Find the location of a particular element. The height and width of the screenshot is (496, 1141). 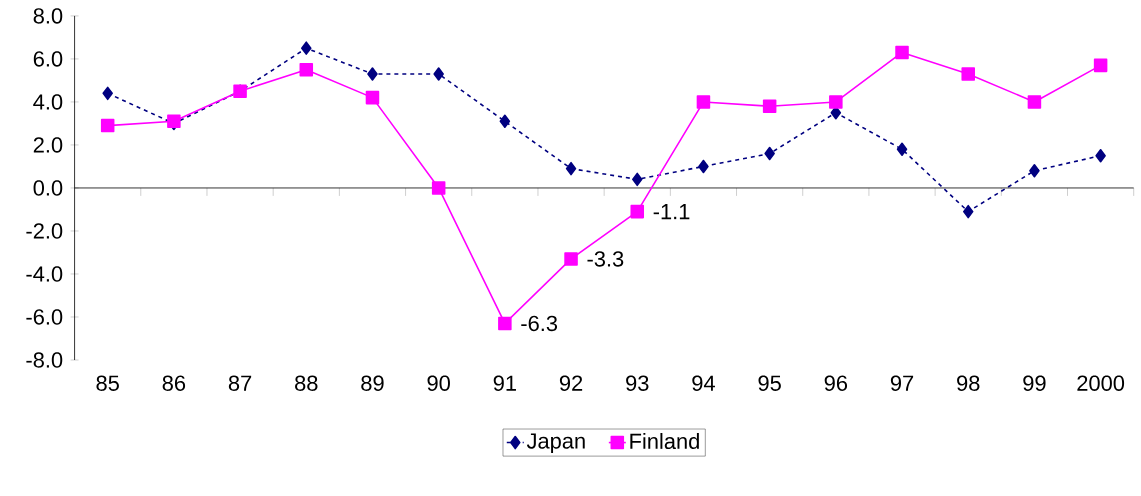

y-tick-label: 0.0 is located at coordinates (48, 188).